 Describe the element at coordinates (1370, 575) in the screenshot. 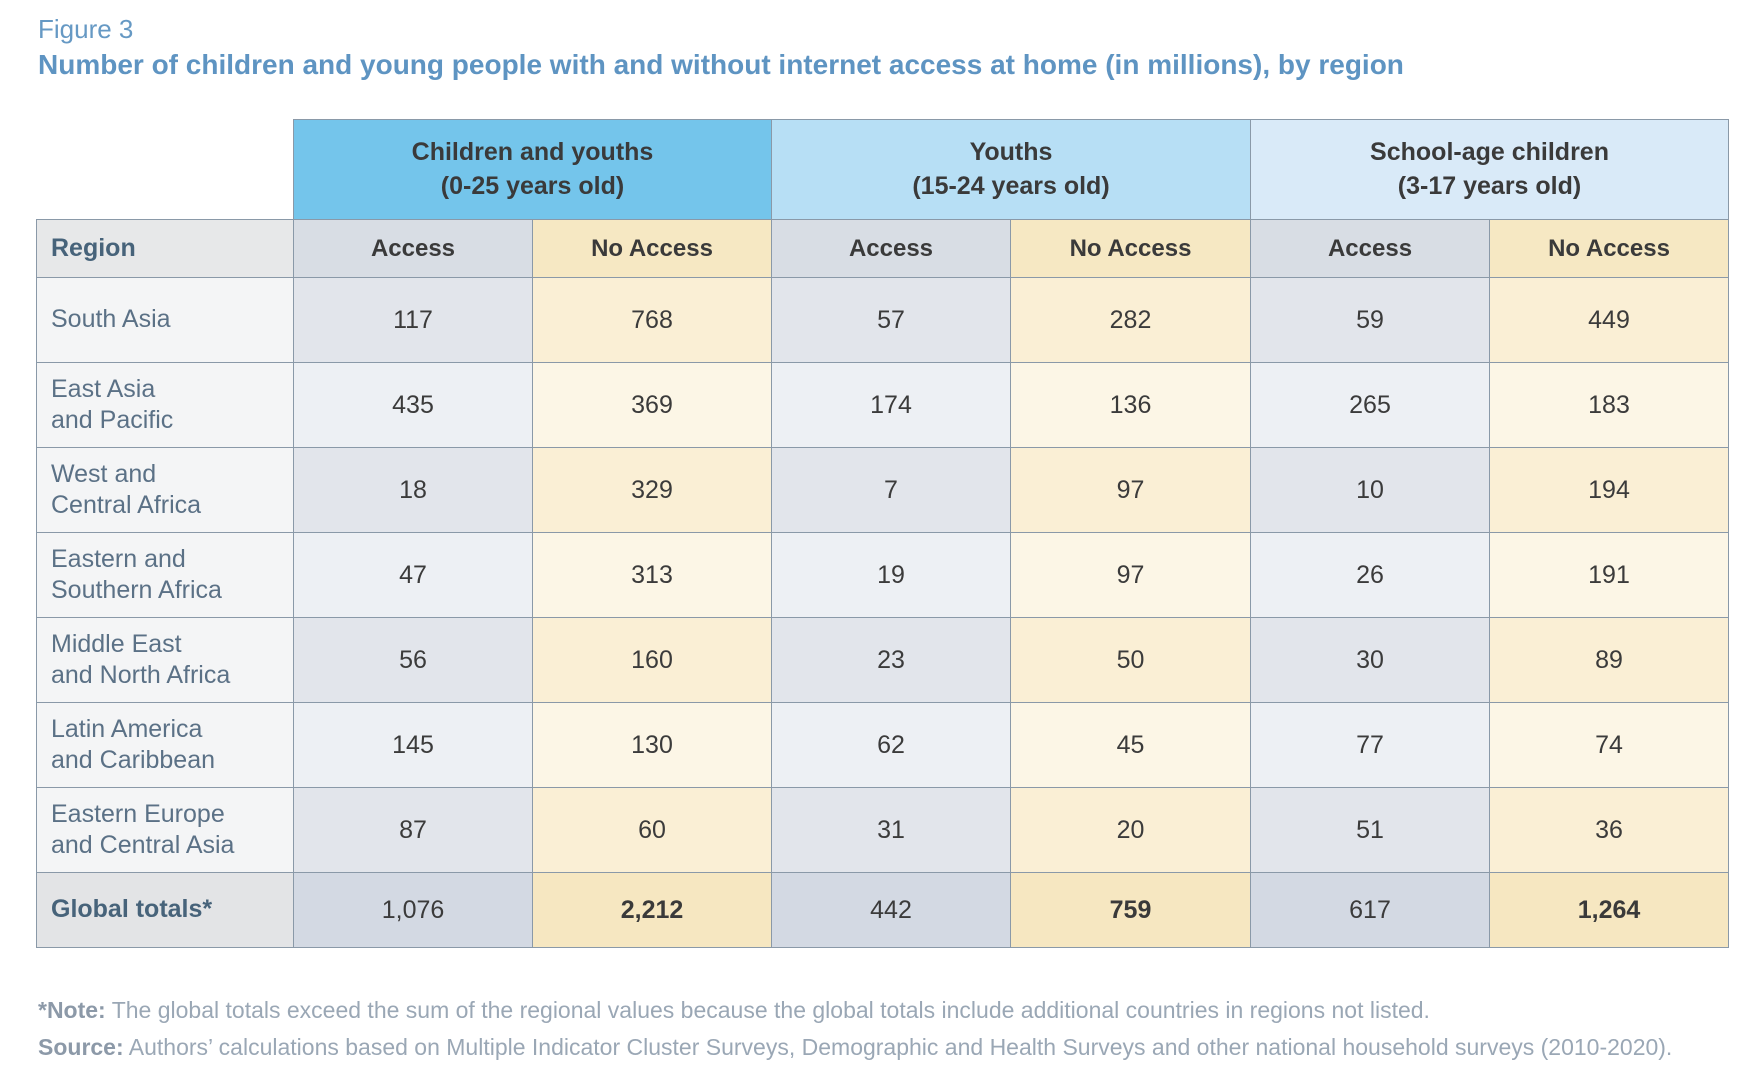

I see `access-value-cell: 26` at that location.